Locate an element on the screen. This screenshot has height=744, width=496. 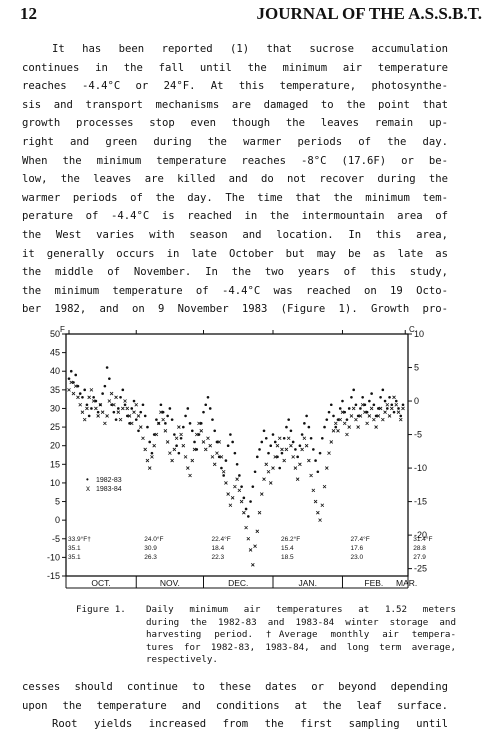
legend-label: 1982-83 is located at coordinates (109, 480).